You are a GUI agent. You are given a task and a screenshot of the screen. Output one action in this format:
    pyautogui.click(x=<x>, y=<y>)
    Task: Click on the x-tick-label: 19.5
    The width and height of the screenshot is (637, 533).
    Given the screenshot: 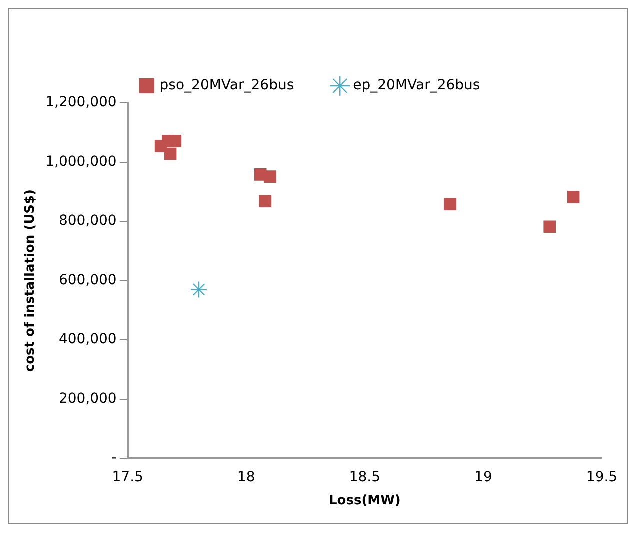 What is the action you would take?
    pyautogui.click(x=602, y=478)
    